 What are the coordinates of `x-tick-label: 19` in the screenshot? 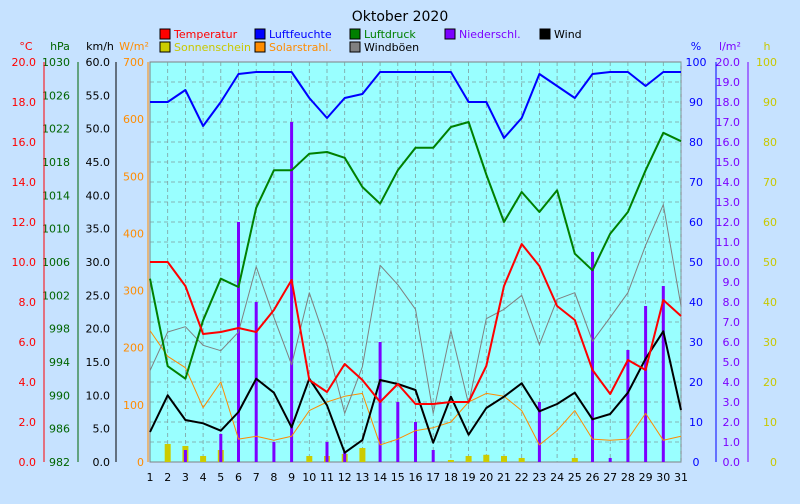 It's located at (469, 477).